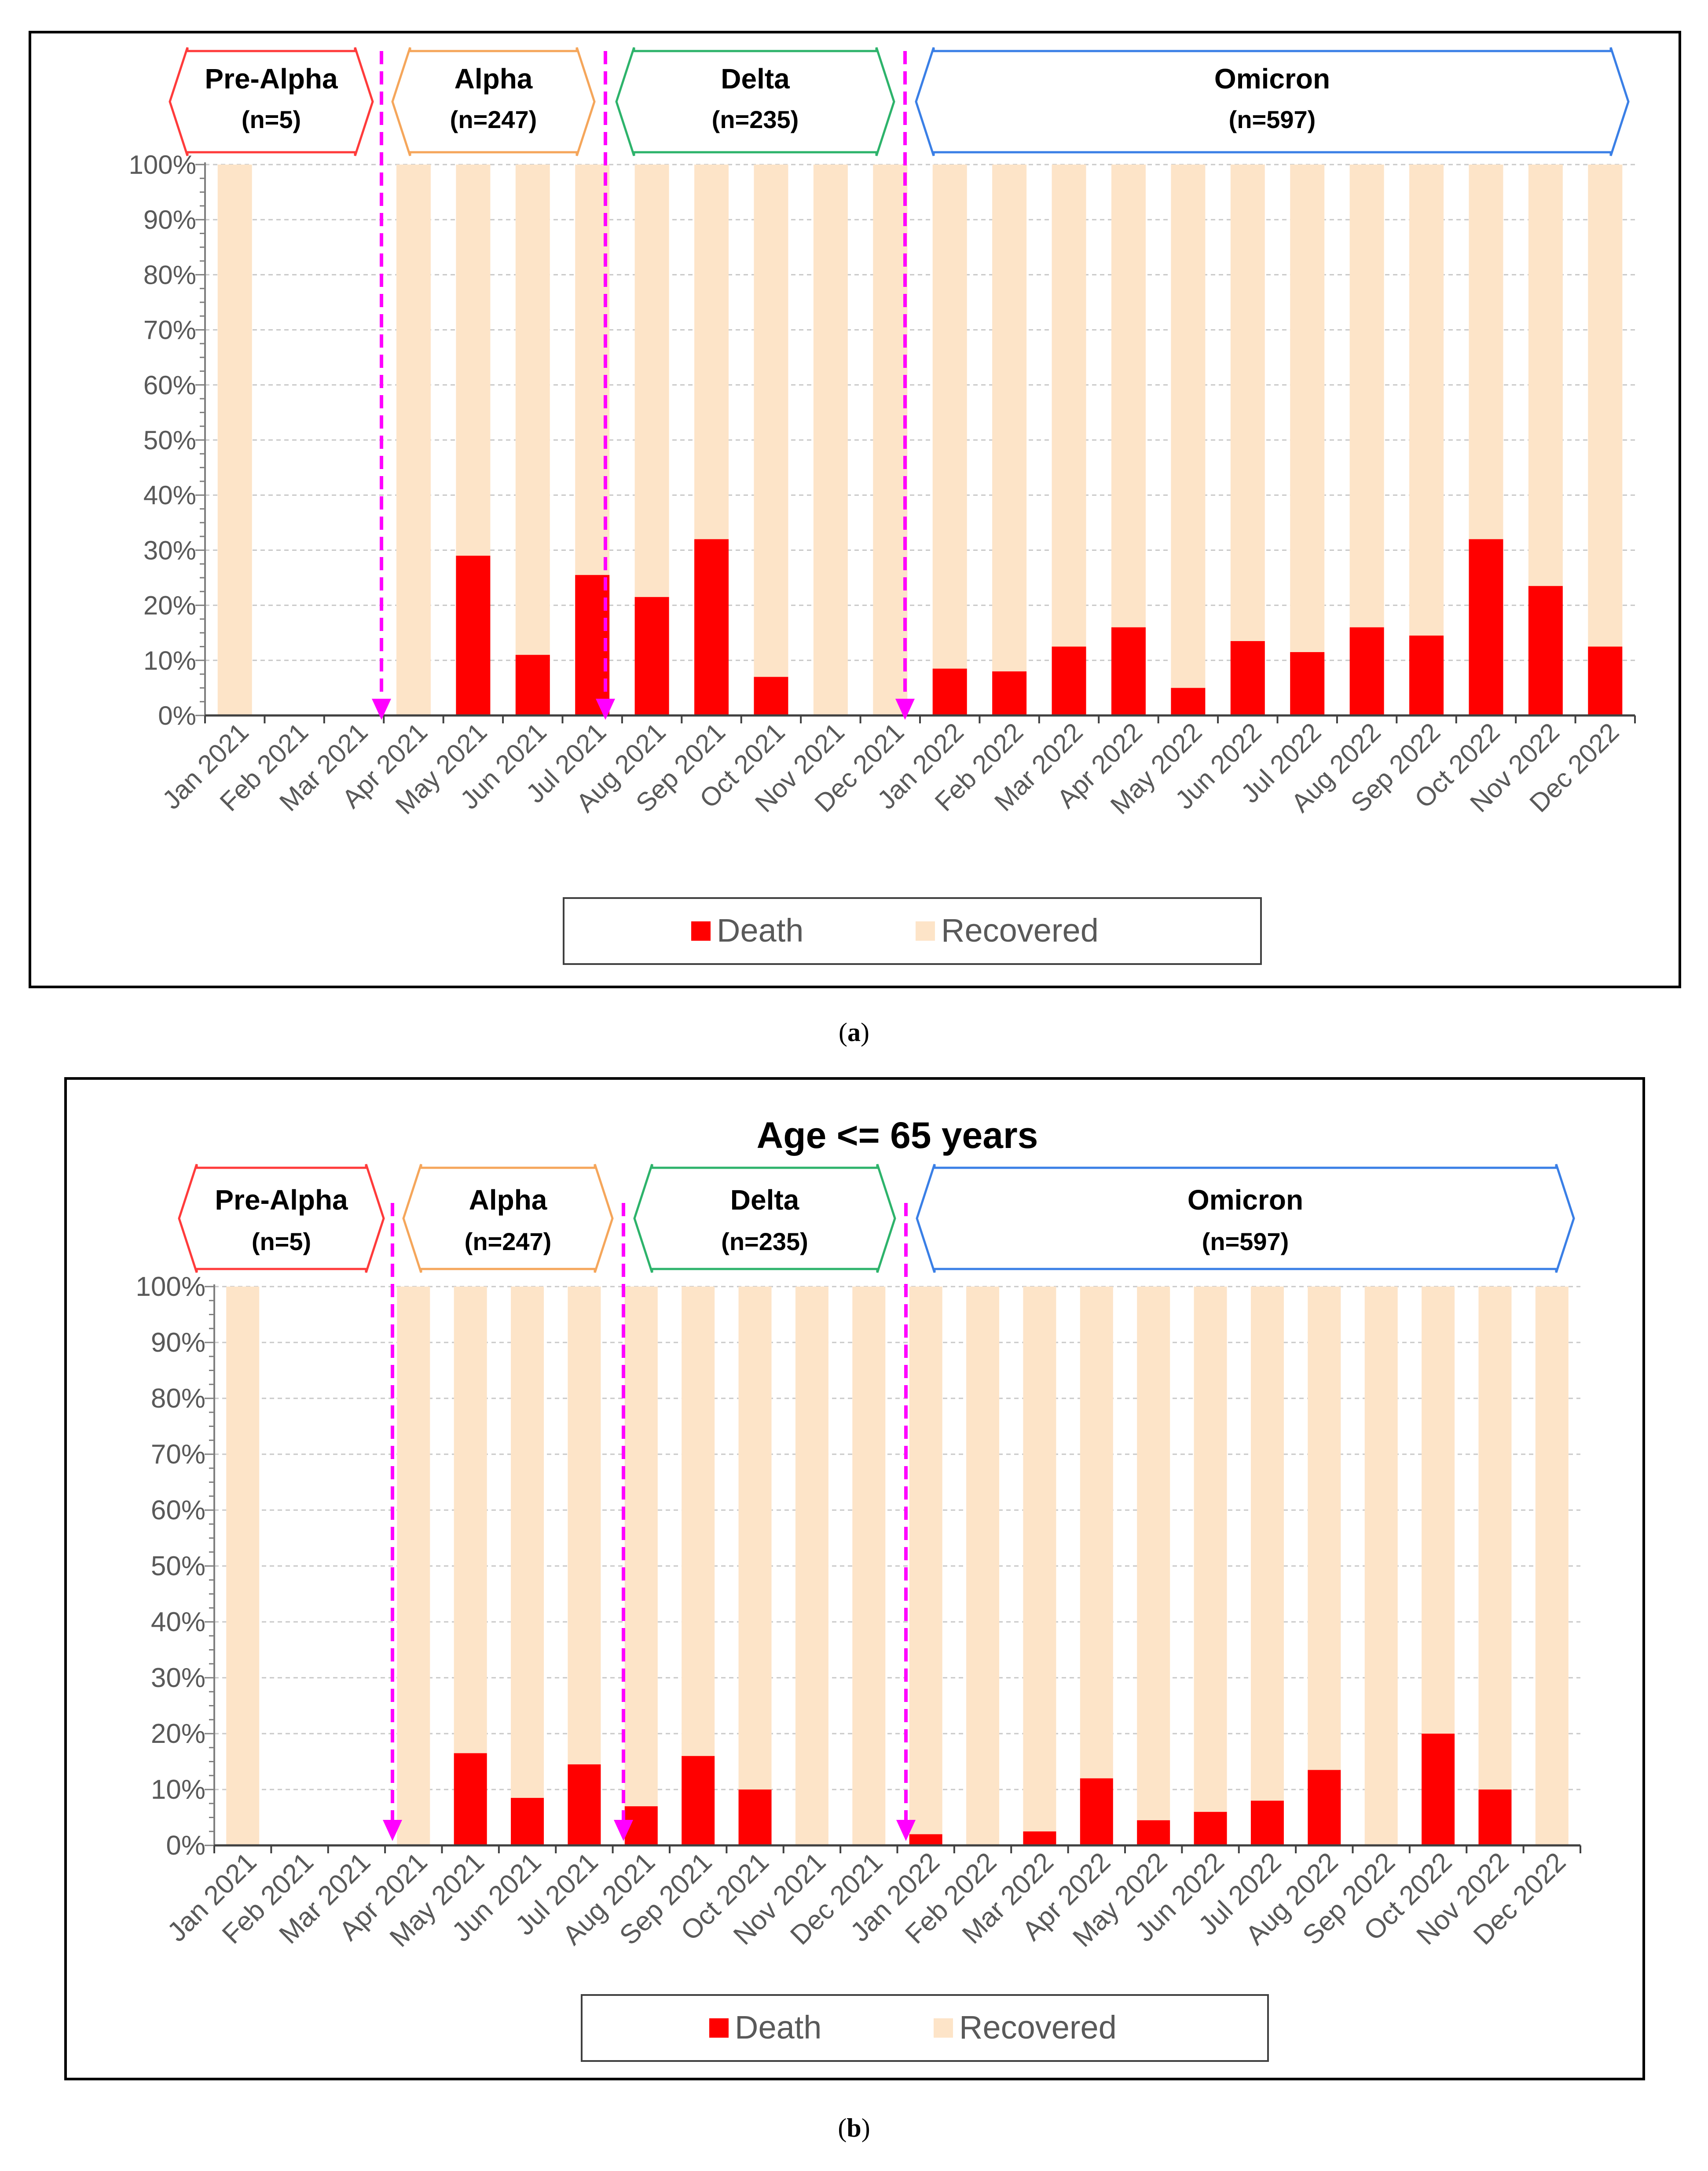 Image resolution: width=1708 pixels, height=2171 pixels. Describe the element at coordinates (508, 1242) in the screenshot. I see `period-count: (n=247)` at that location.